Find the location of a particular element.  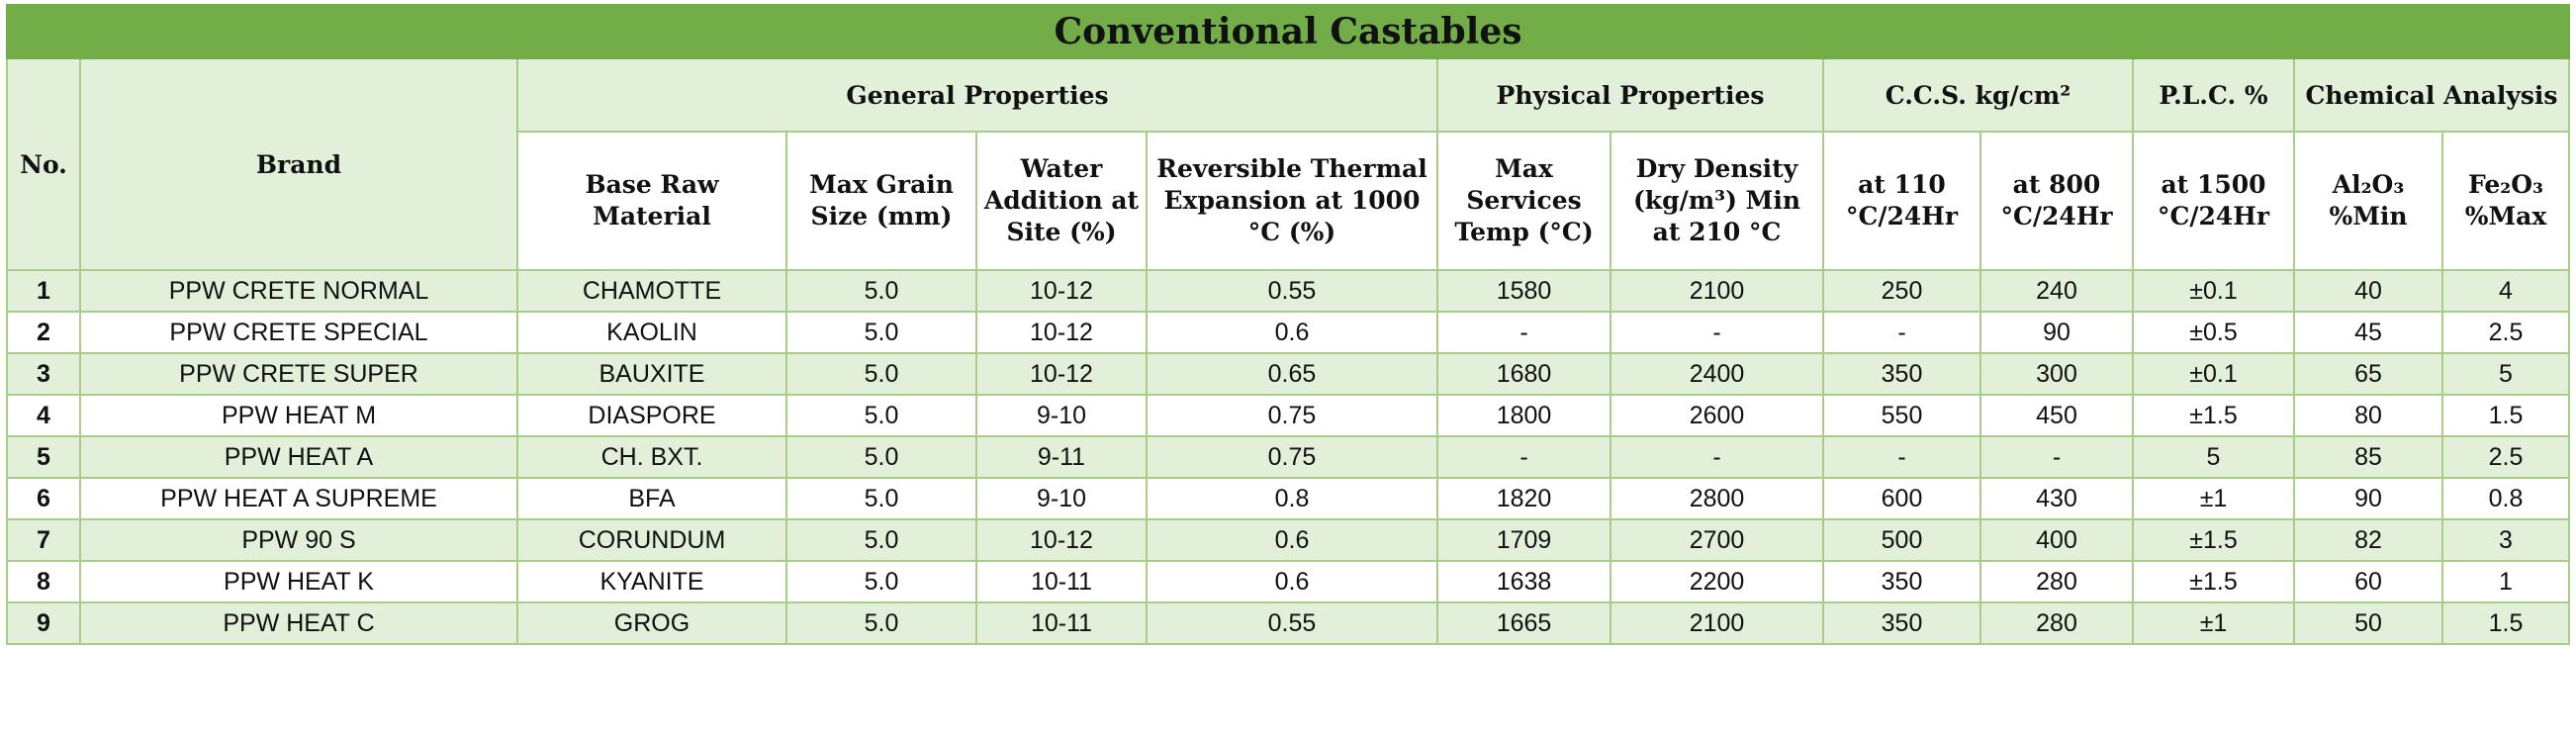

cell-no: 9 is located at coordinates (43, 623).